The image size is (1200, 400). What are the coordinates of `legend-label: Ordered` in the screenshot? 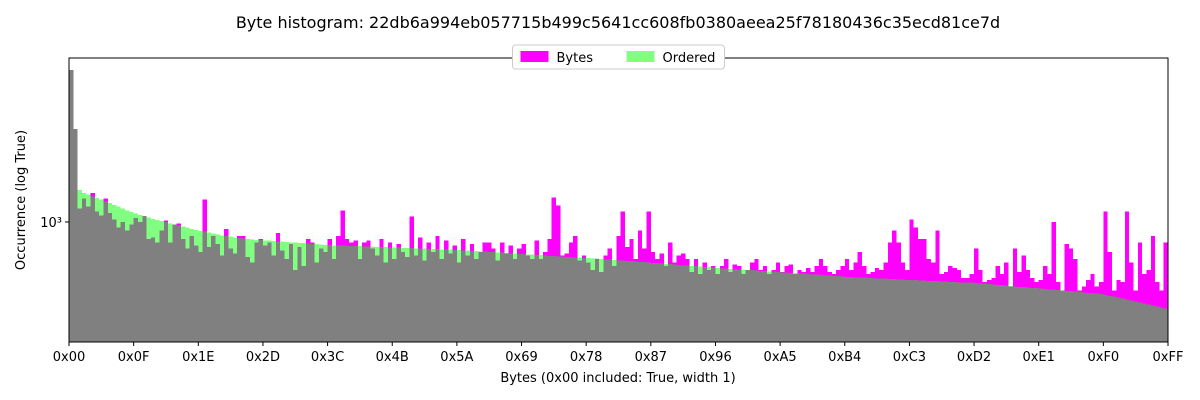 It's located at (689, 58).